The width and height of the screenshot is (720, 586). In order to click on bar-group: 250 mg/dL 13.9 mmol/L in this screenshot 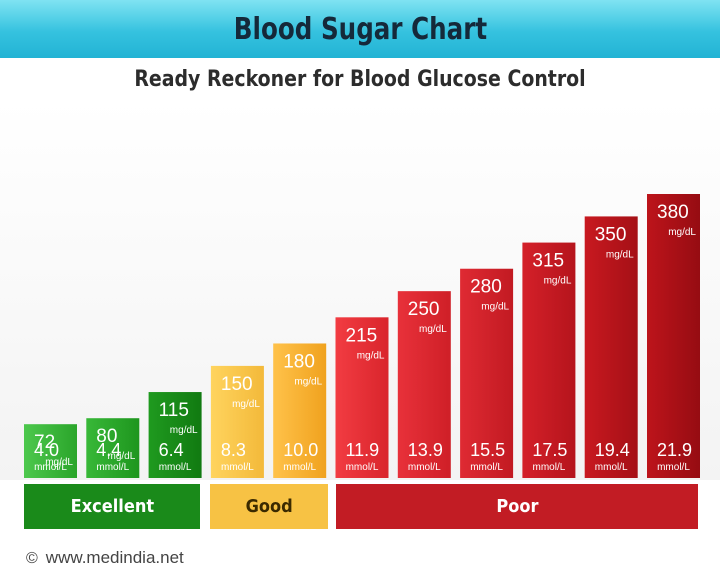, I will do `click(424, 384)`.